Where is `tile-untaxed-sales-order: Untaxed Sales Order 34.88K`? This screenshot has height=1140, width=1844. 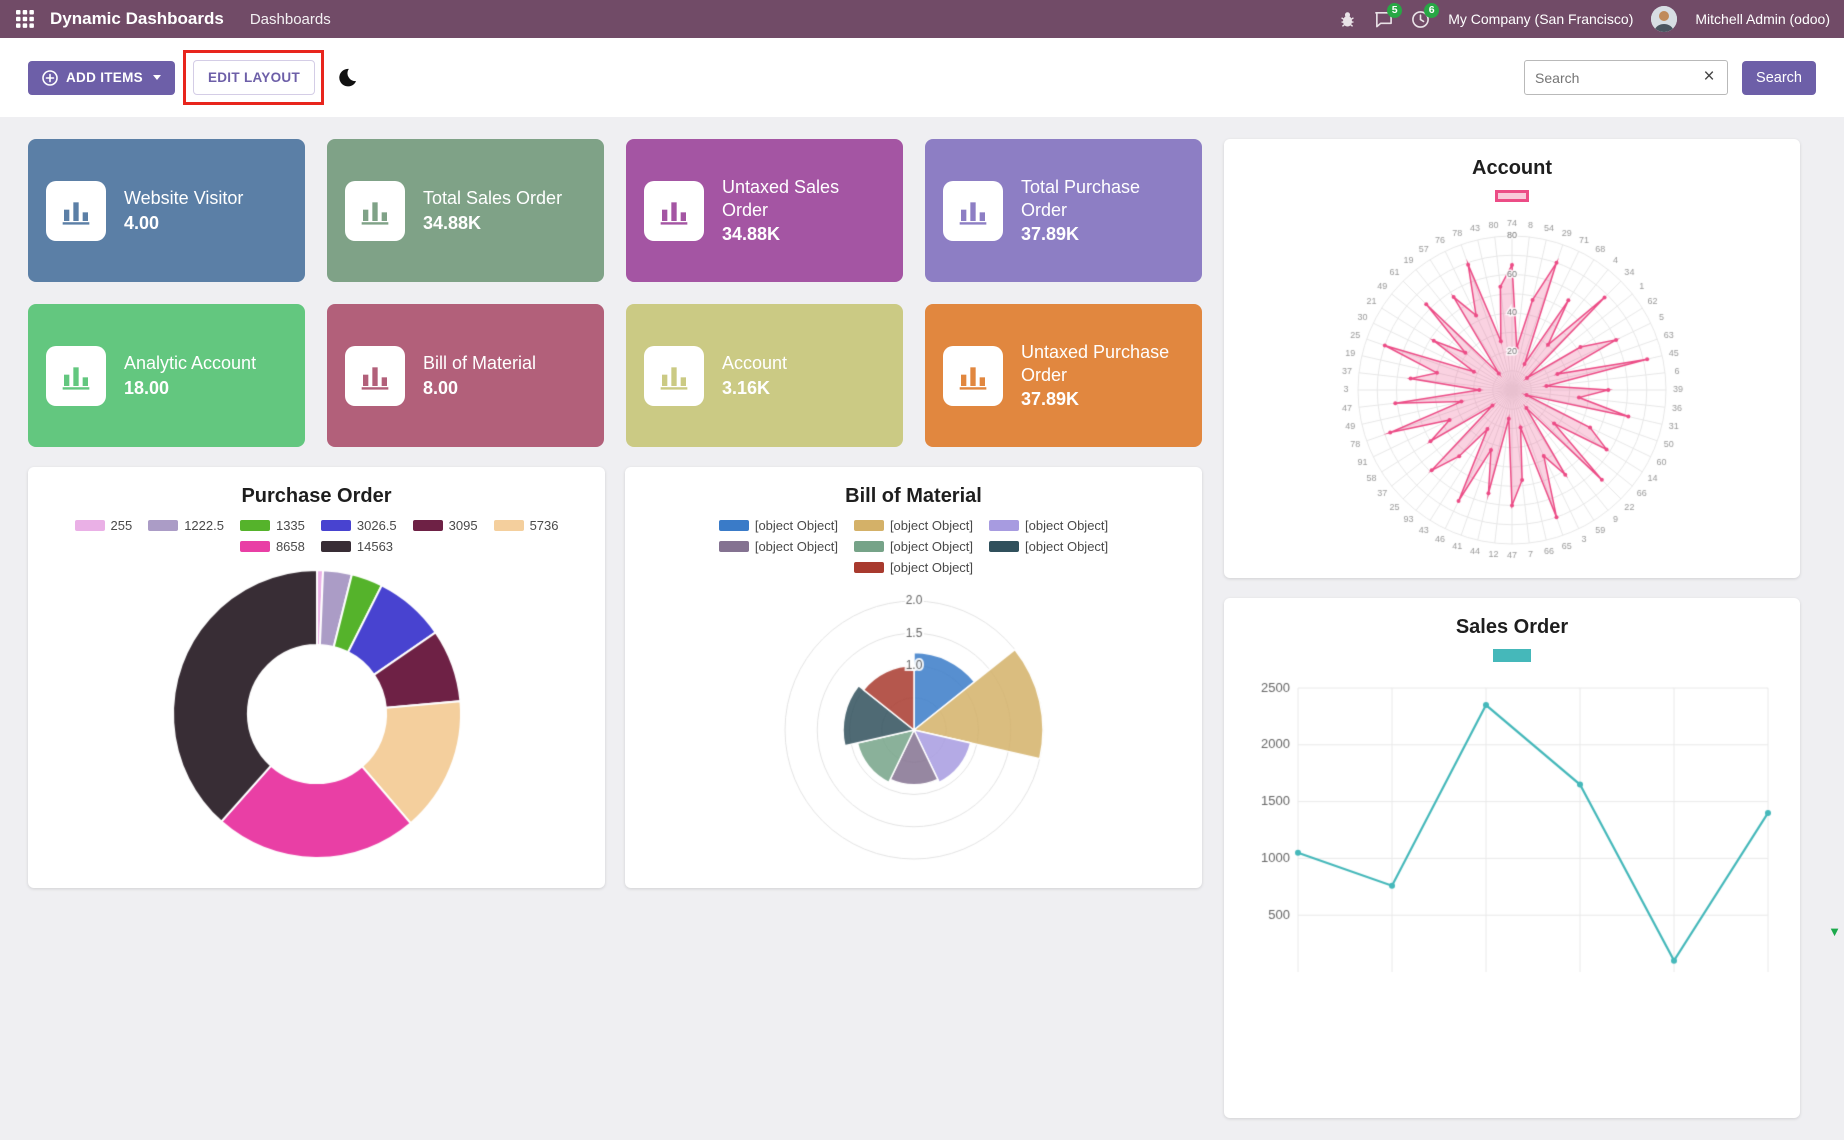
tile-untaxed-sales-order: Untaxed Sales Order 34.88K is located at coordinates (764, 210).